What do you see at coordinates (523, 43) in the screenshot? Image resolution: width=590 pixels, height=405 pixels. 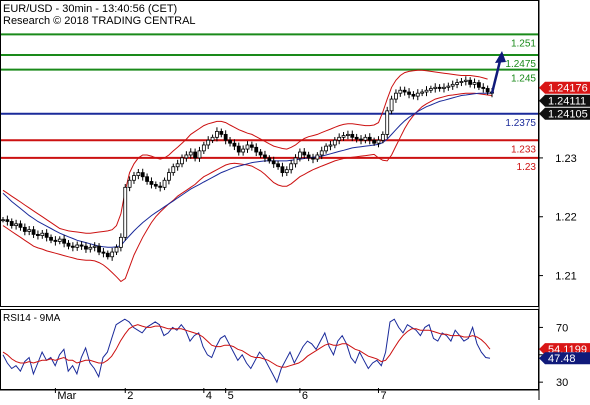 I see `level-label-0: 1.251` at bounding box center [523, 43].